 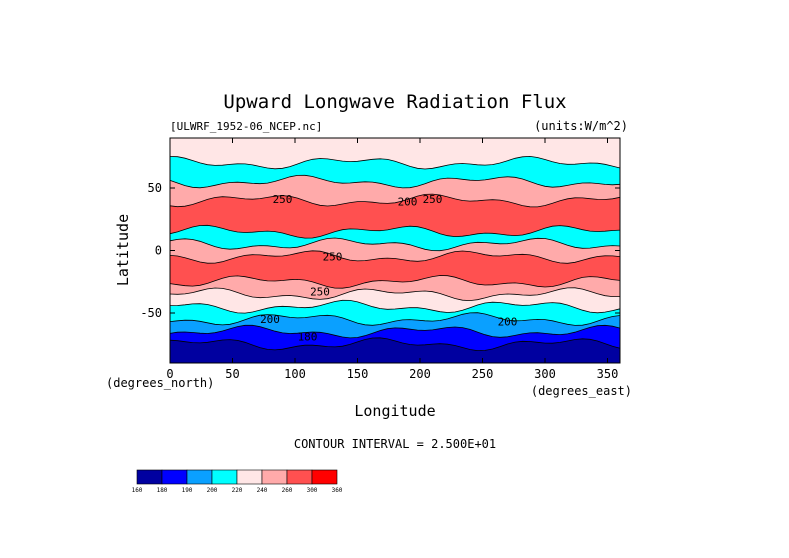 What do you see at coordinates (160, 383) in the screenshot?
I see `y-unit-label: (degrees_north)` at bounding box center [160, 383].